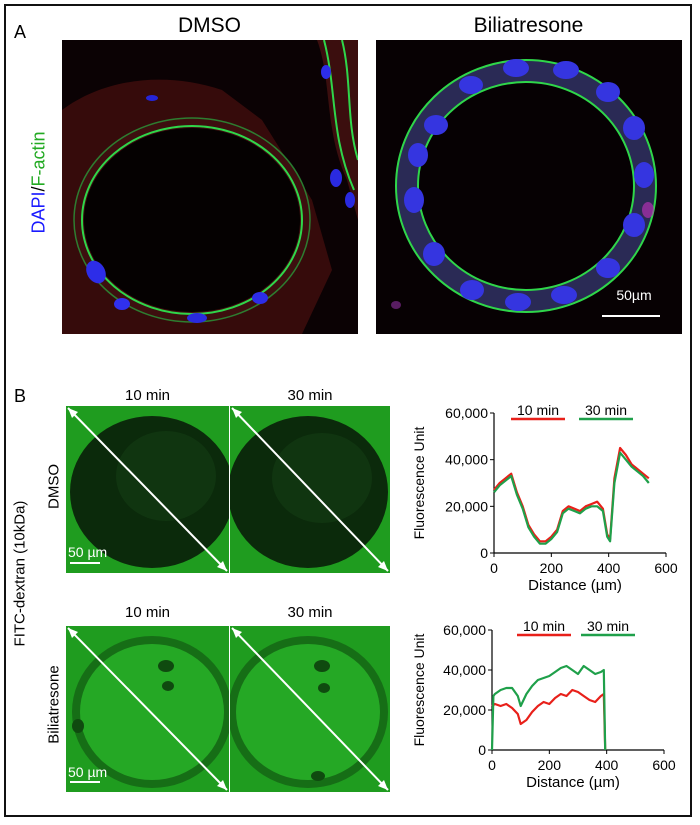  What do you see at coordinates (528, 25) in the screenshot?
I see `column-title-biliatresone: Biliatresone` at bounding box center [528, 25].